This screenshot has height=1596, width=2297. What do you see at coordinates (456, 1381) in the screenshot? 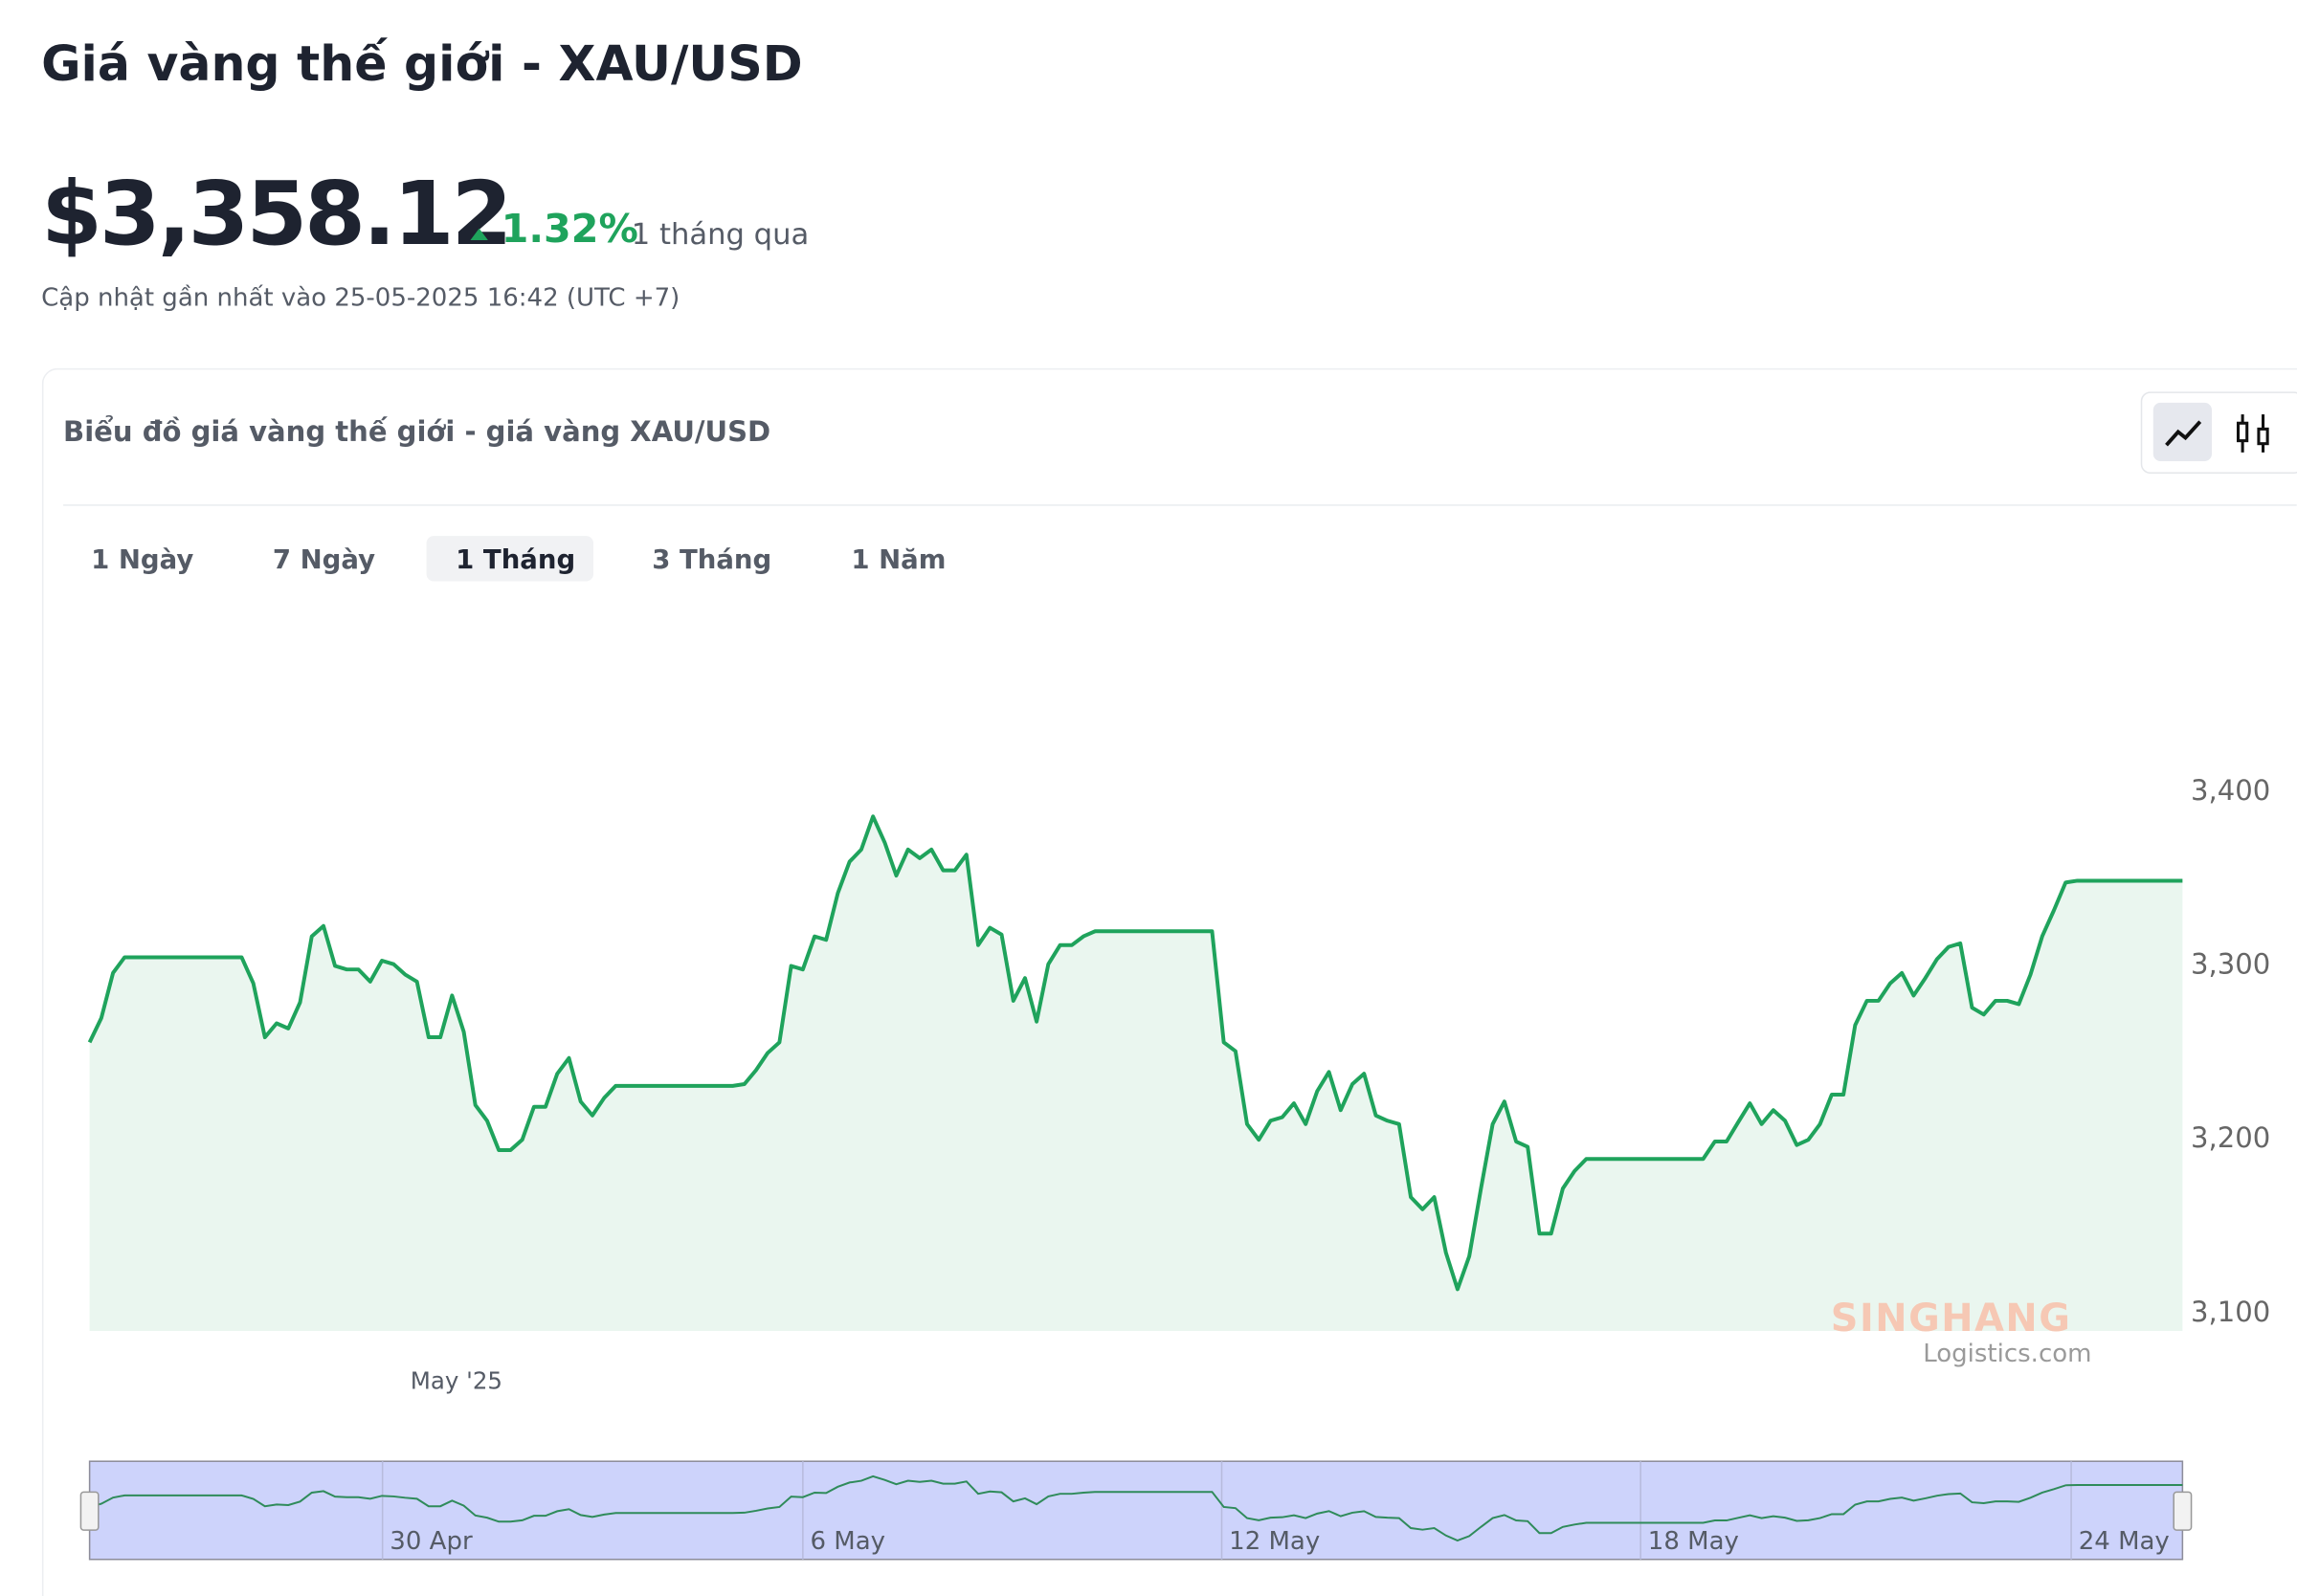
I see `x-axis-label: May '25` at bounding box center [456, 1381].